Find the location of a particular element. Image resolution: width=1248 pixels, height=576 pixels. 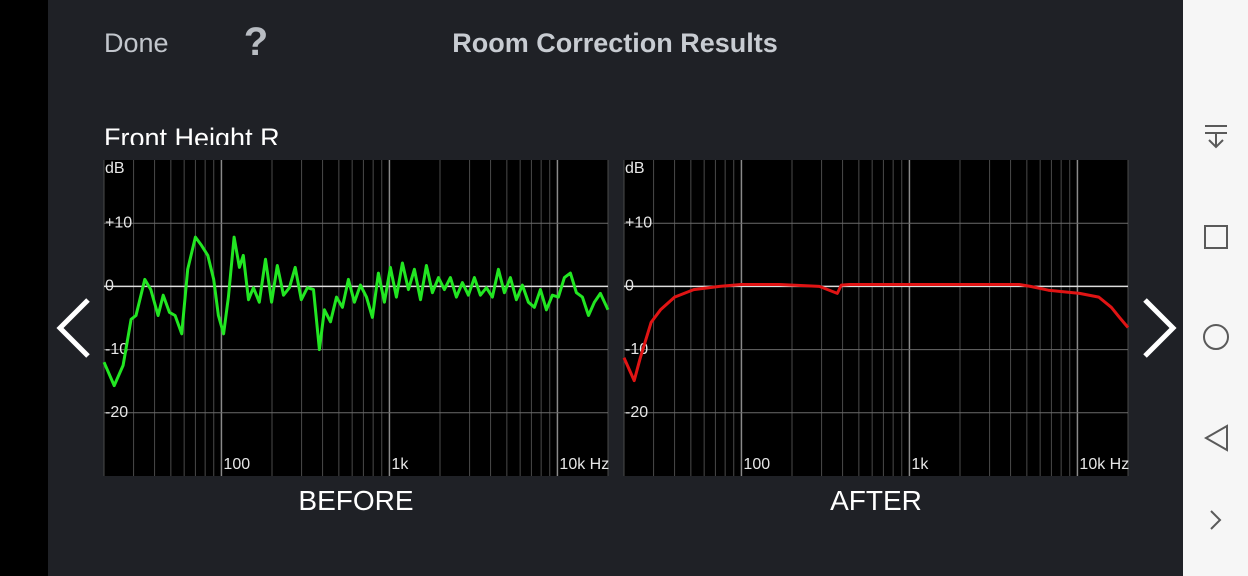

nav-icons is located at coordinates (1216, 327).